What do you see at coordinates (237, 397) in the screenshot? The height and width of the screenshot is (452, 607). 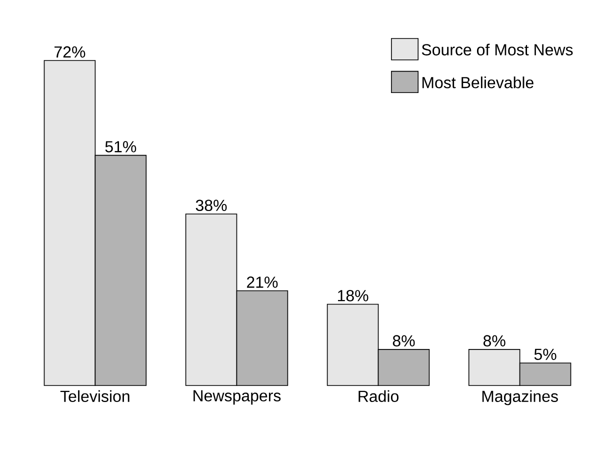 I see `x-tick-label: Newspapers` at bounding box center [237, 397].